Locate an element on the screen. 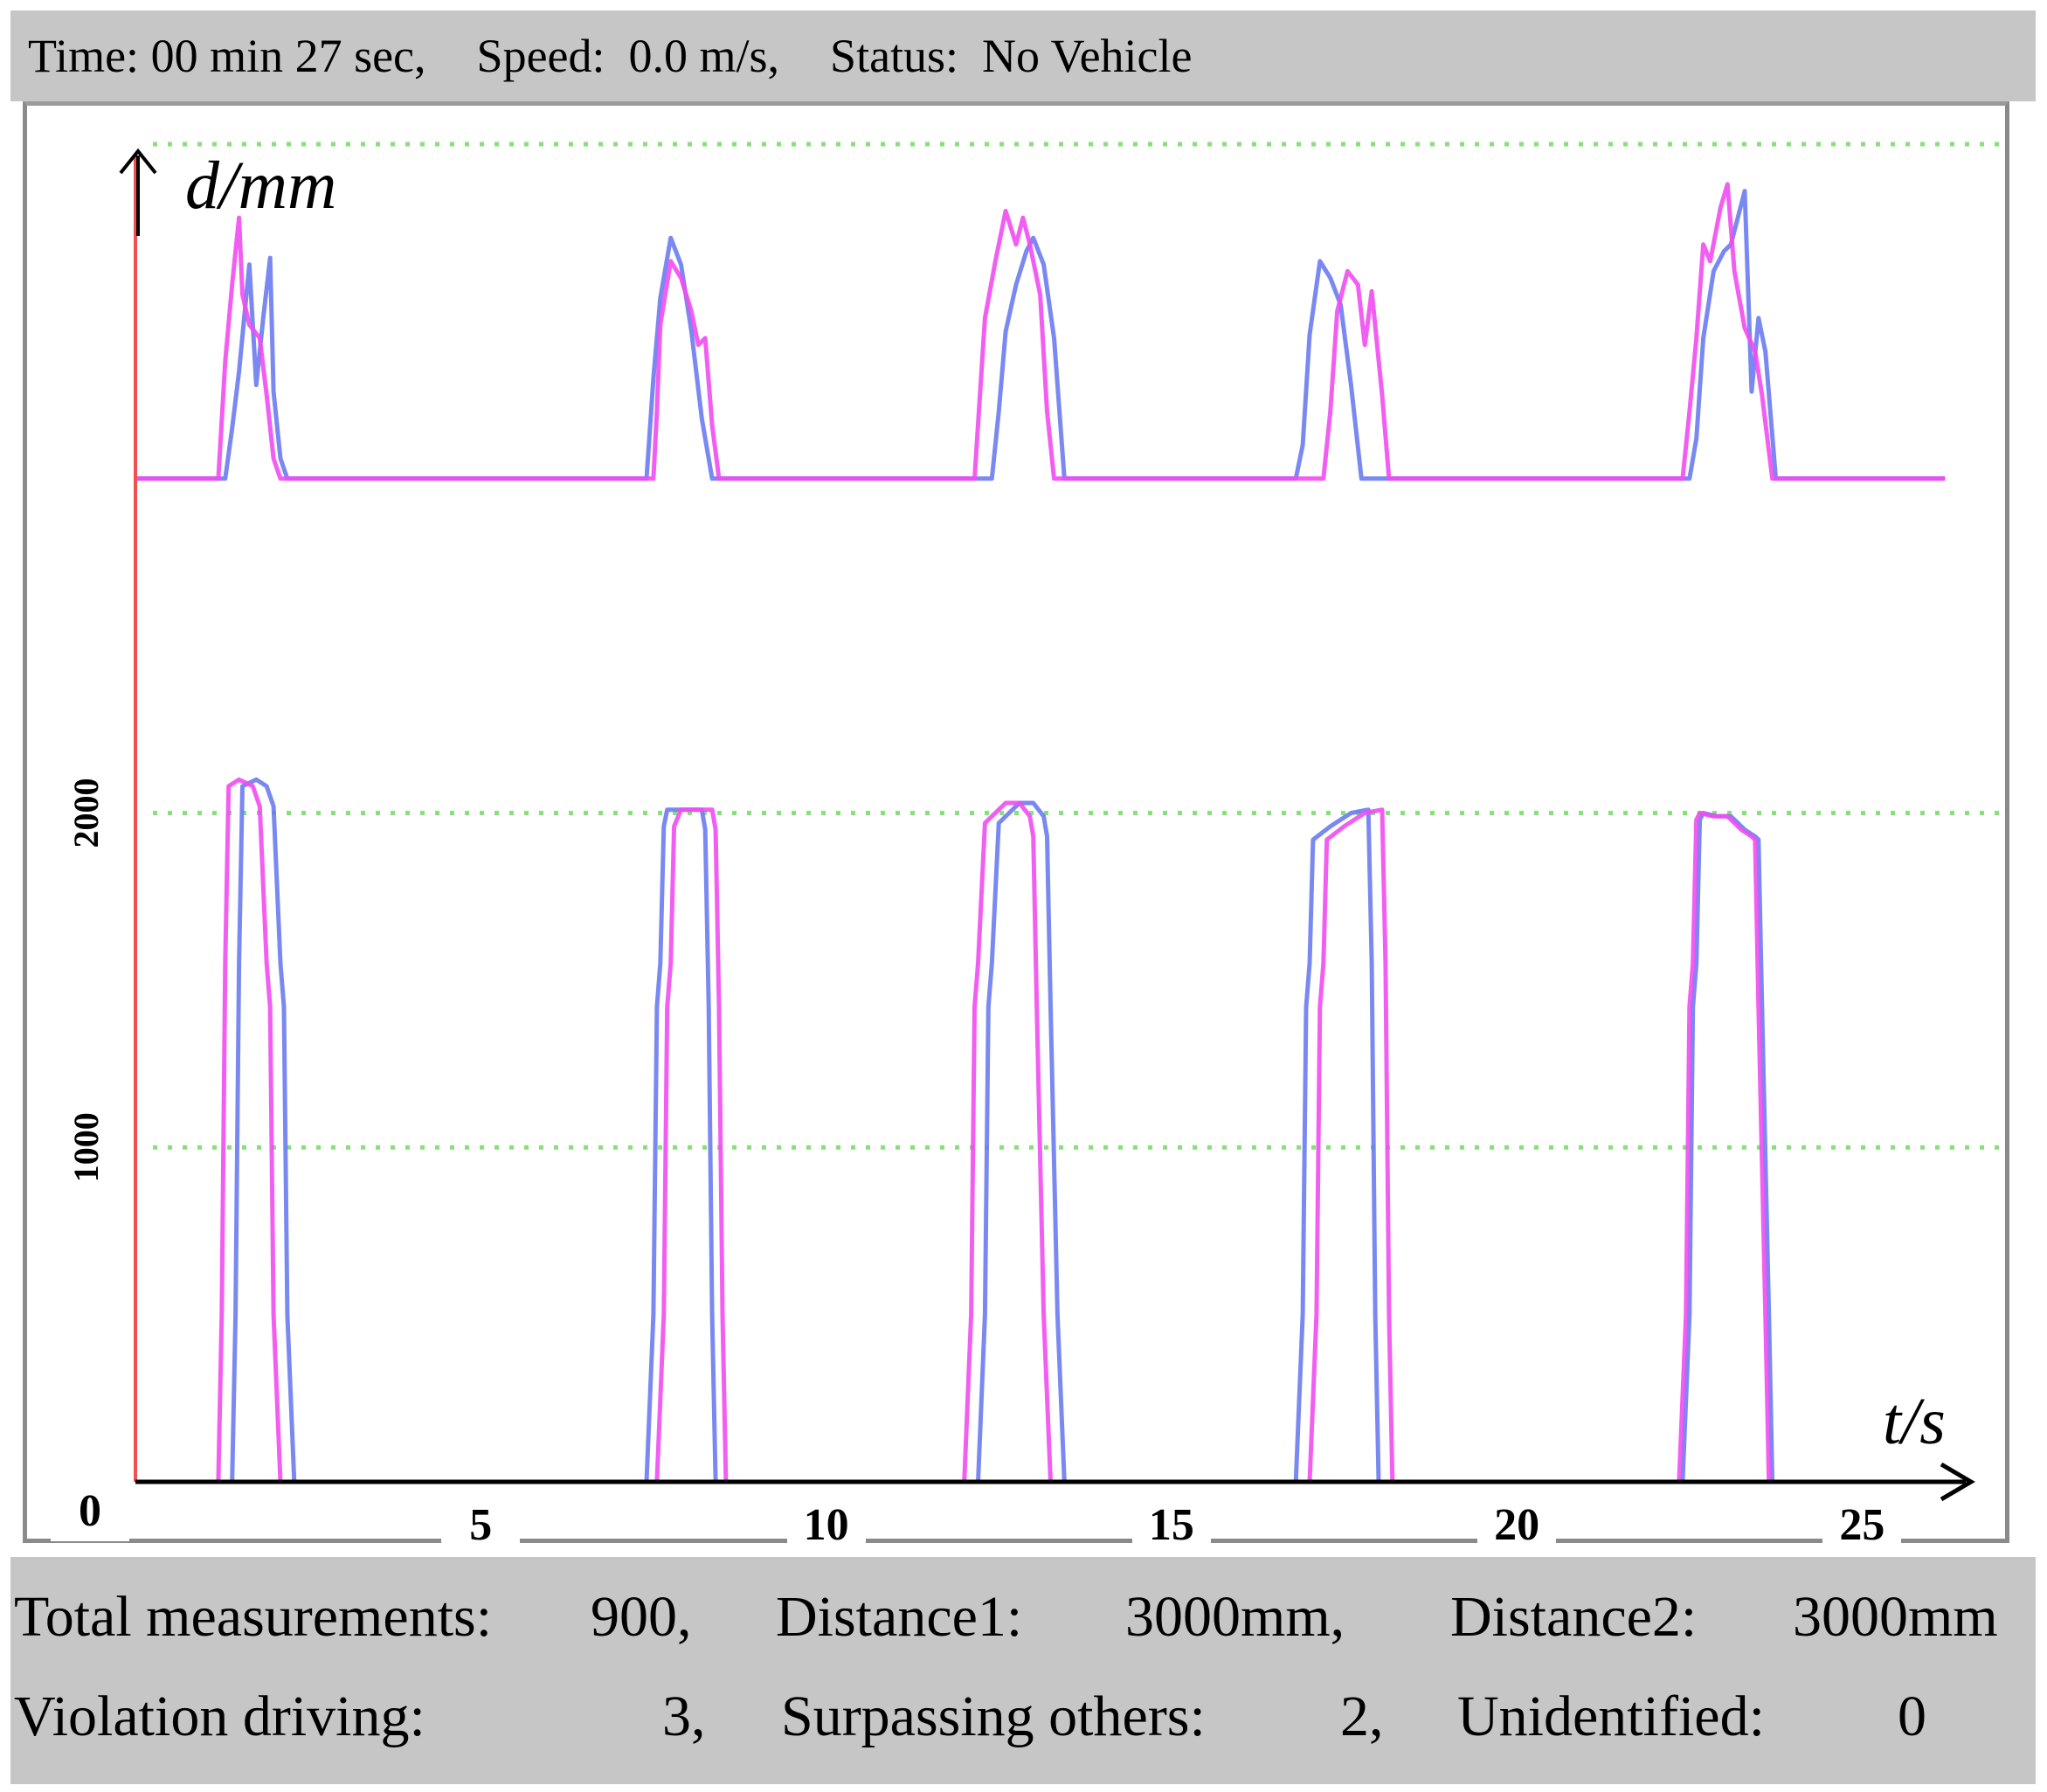  unidentified-value: 0 is located at coordinates (1912, 1716).